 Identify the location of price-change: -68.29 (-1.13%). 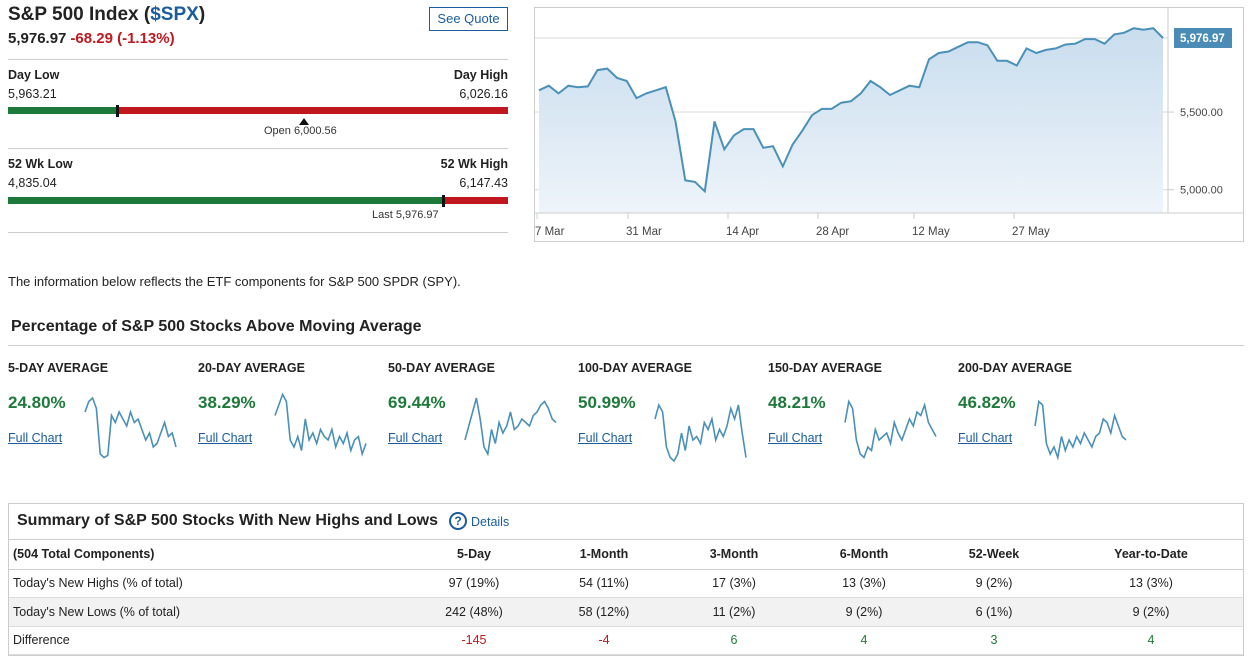
(122, 38).